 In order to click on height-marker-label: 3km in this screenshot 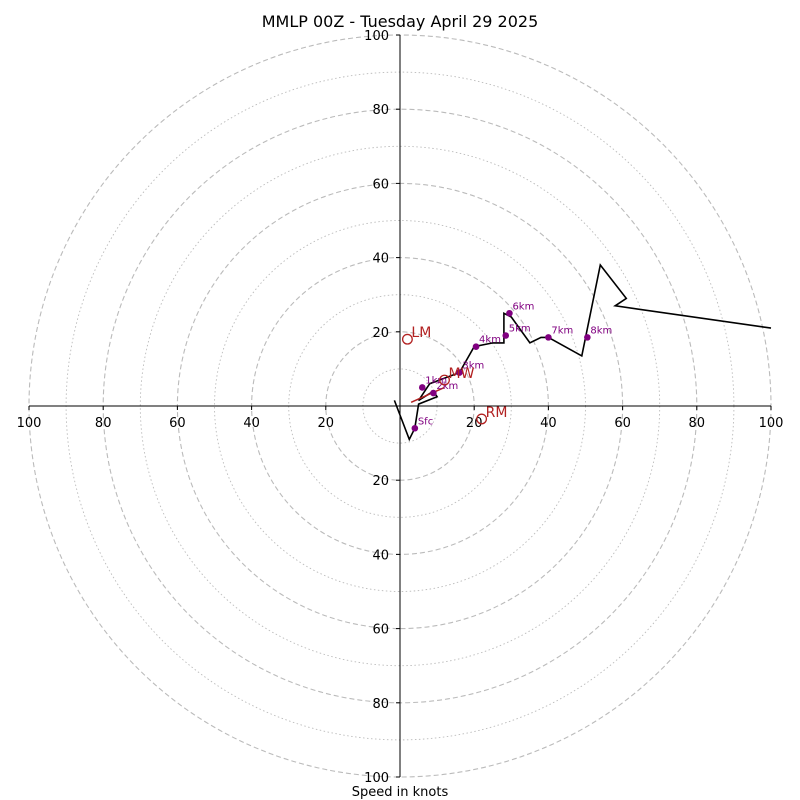, I will do `click(473, 366)`.